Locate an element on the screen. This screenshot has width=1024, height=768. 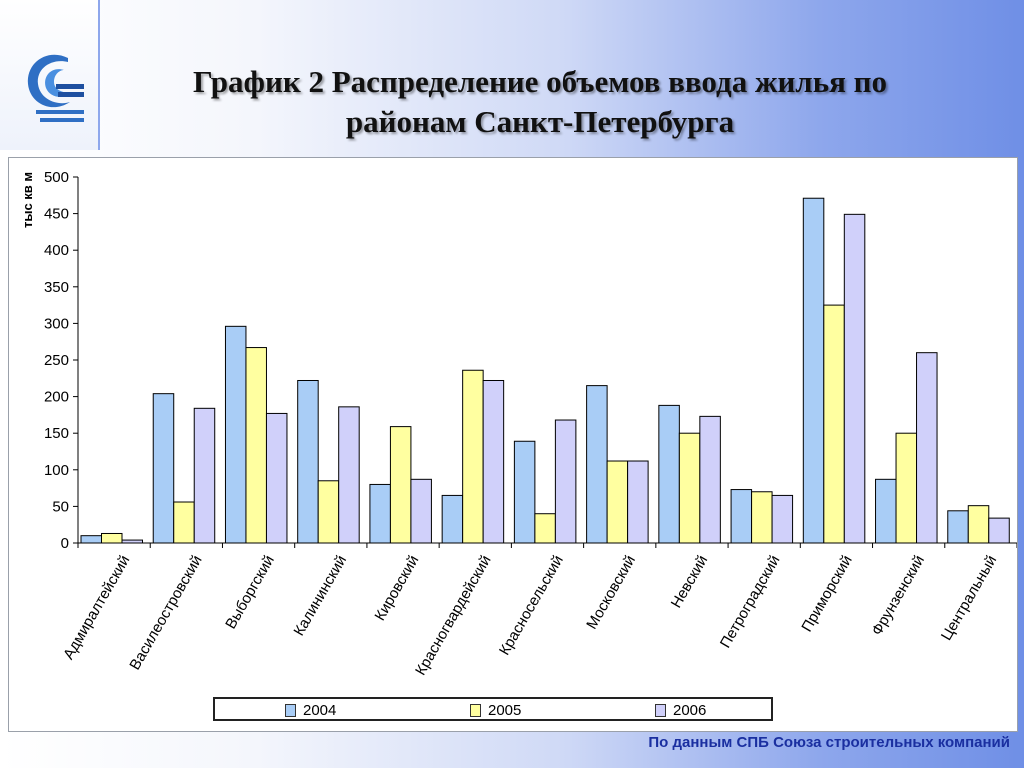
legend-label-2005: 2005 is located at coordinates (505, 710).